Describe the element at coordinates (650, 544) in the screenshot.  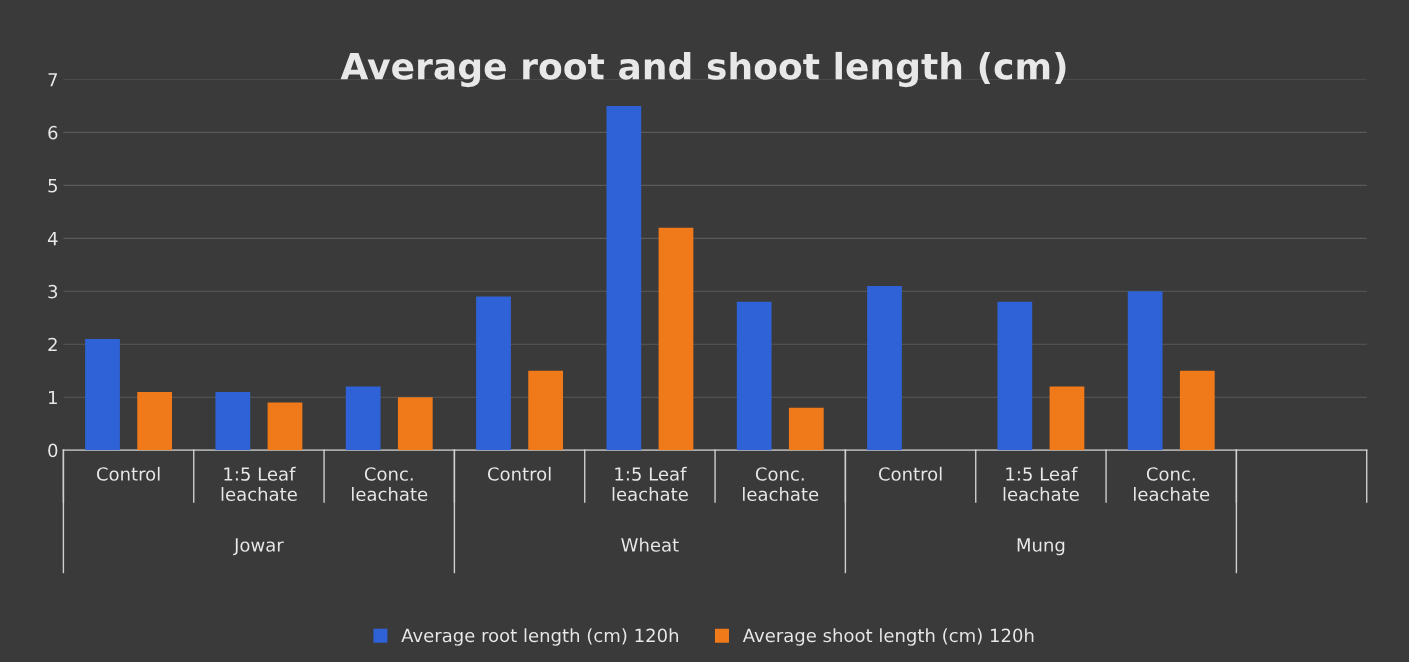
I see `text: Wheat` at that location.